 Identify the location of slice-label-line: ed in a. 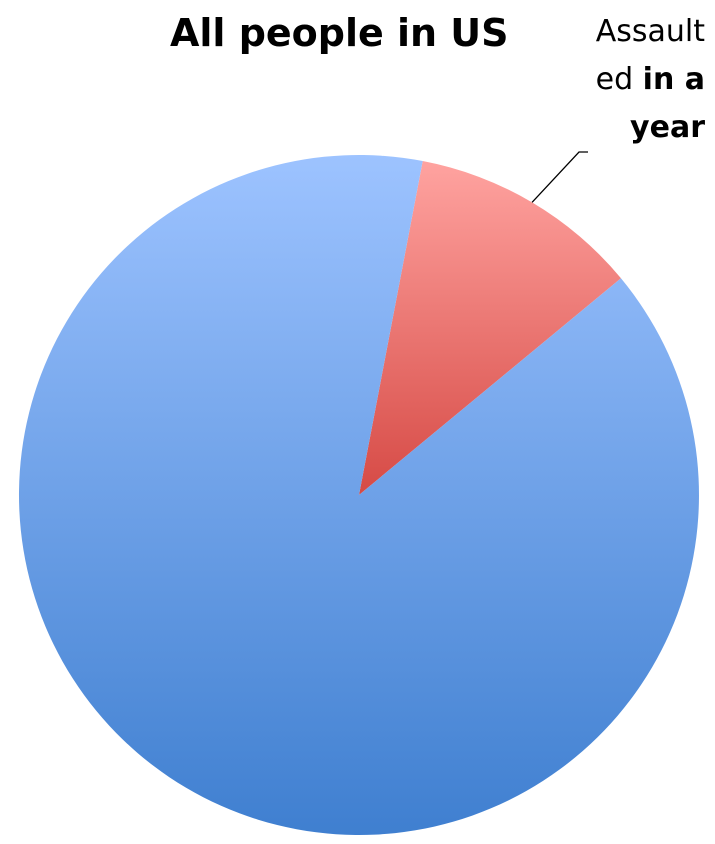
(630, 80).